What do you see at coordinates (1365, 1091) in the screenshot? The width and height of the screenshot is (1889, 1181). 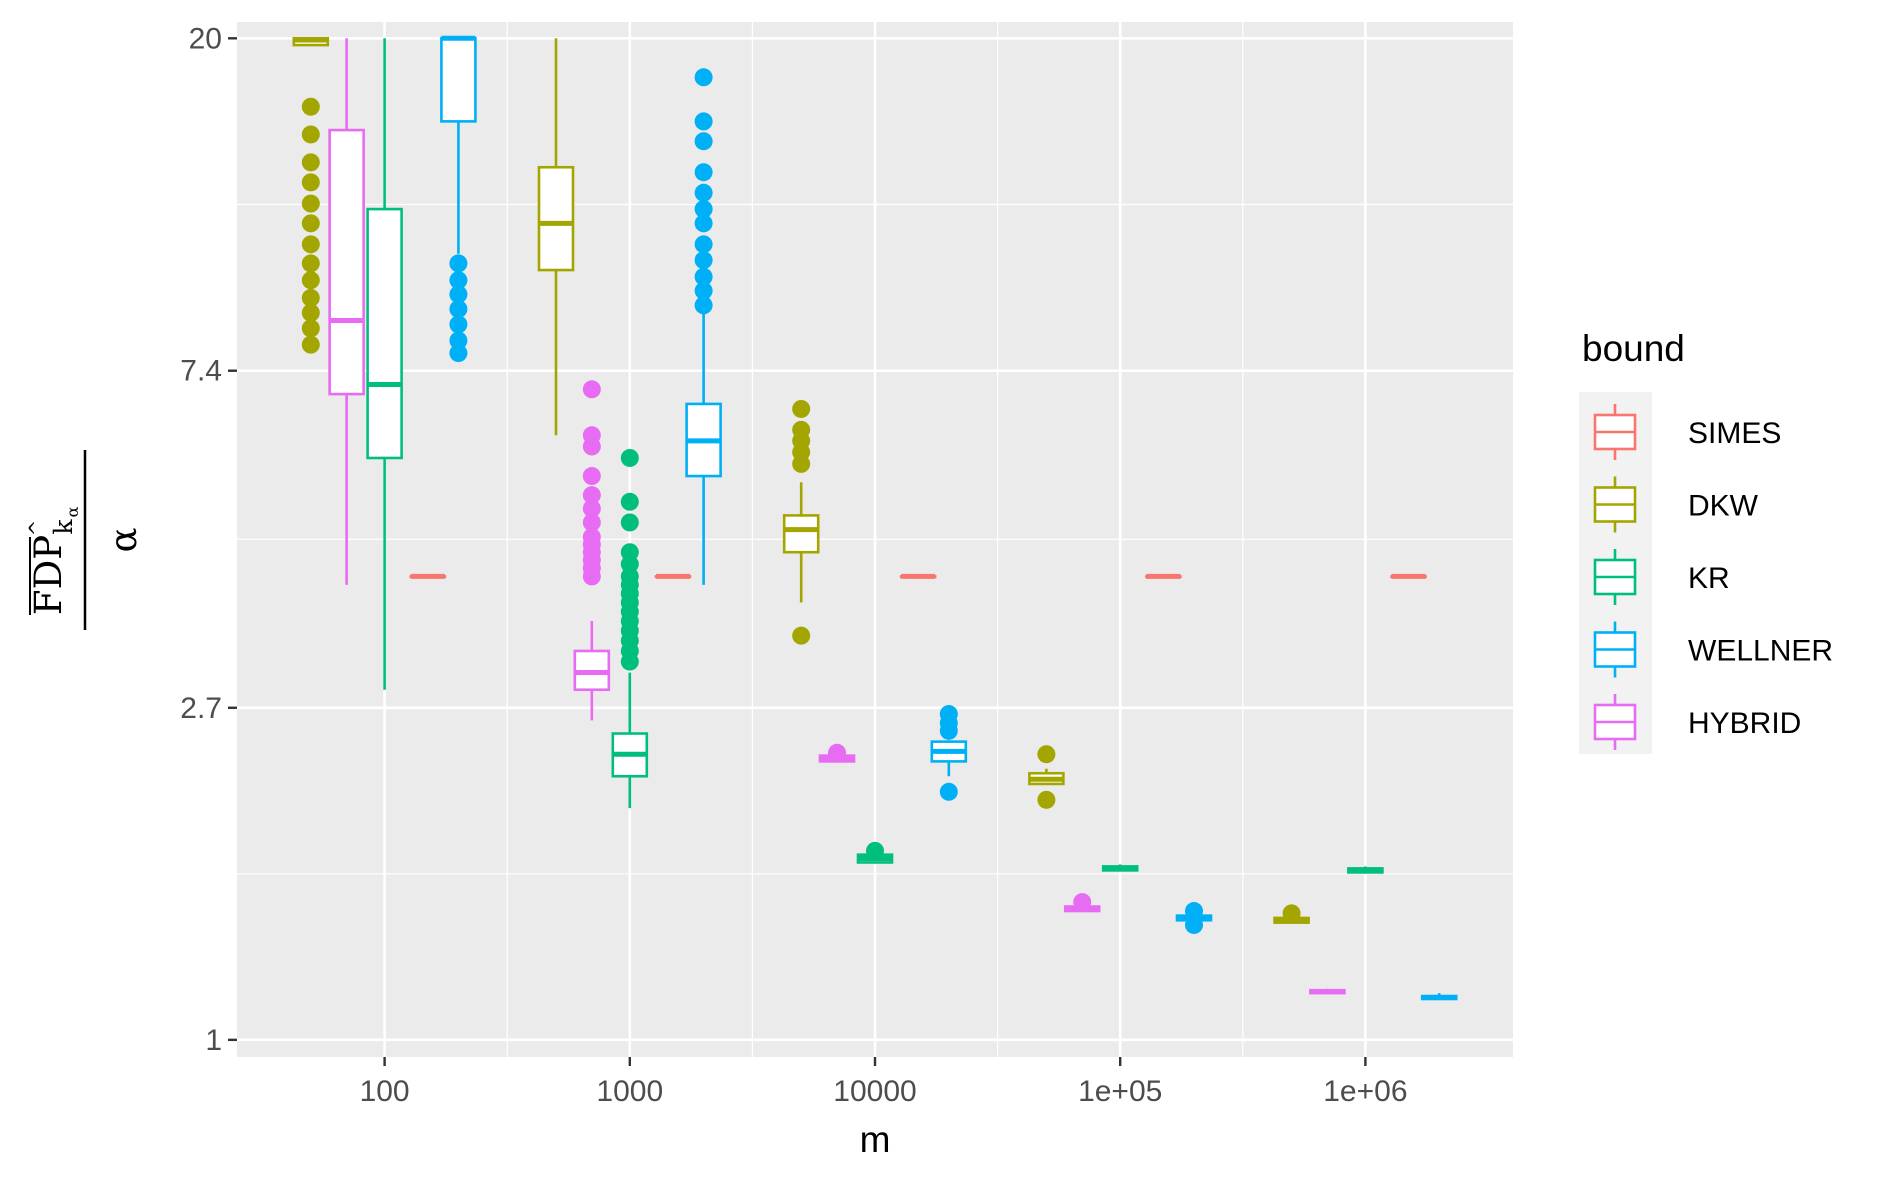 I see `x-tick-label: 1e+06` at bounding box center [1365, 1091].